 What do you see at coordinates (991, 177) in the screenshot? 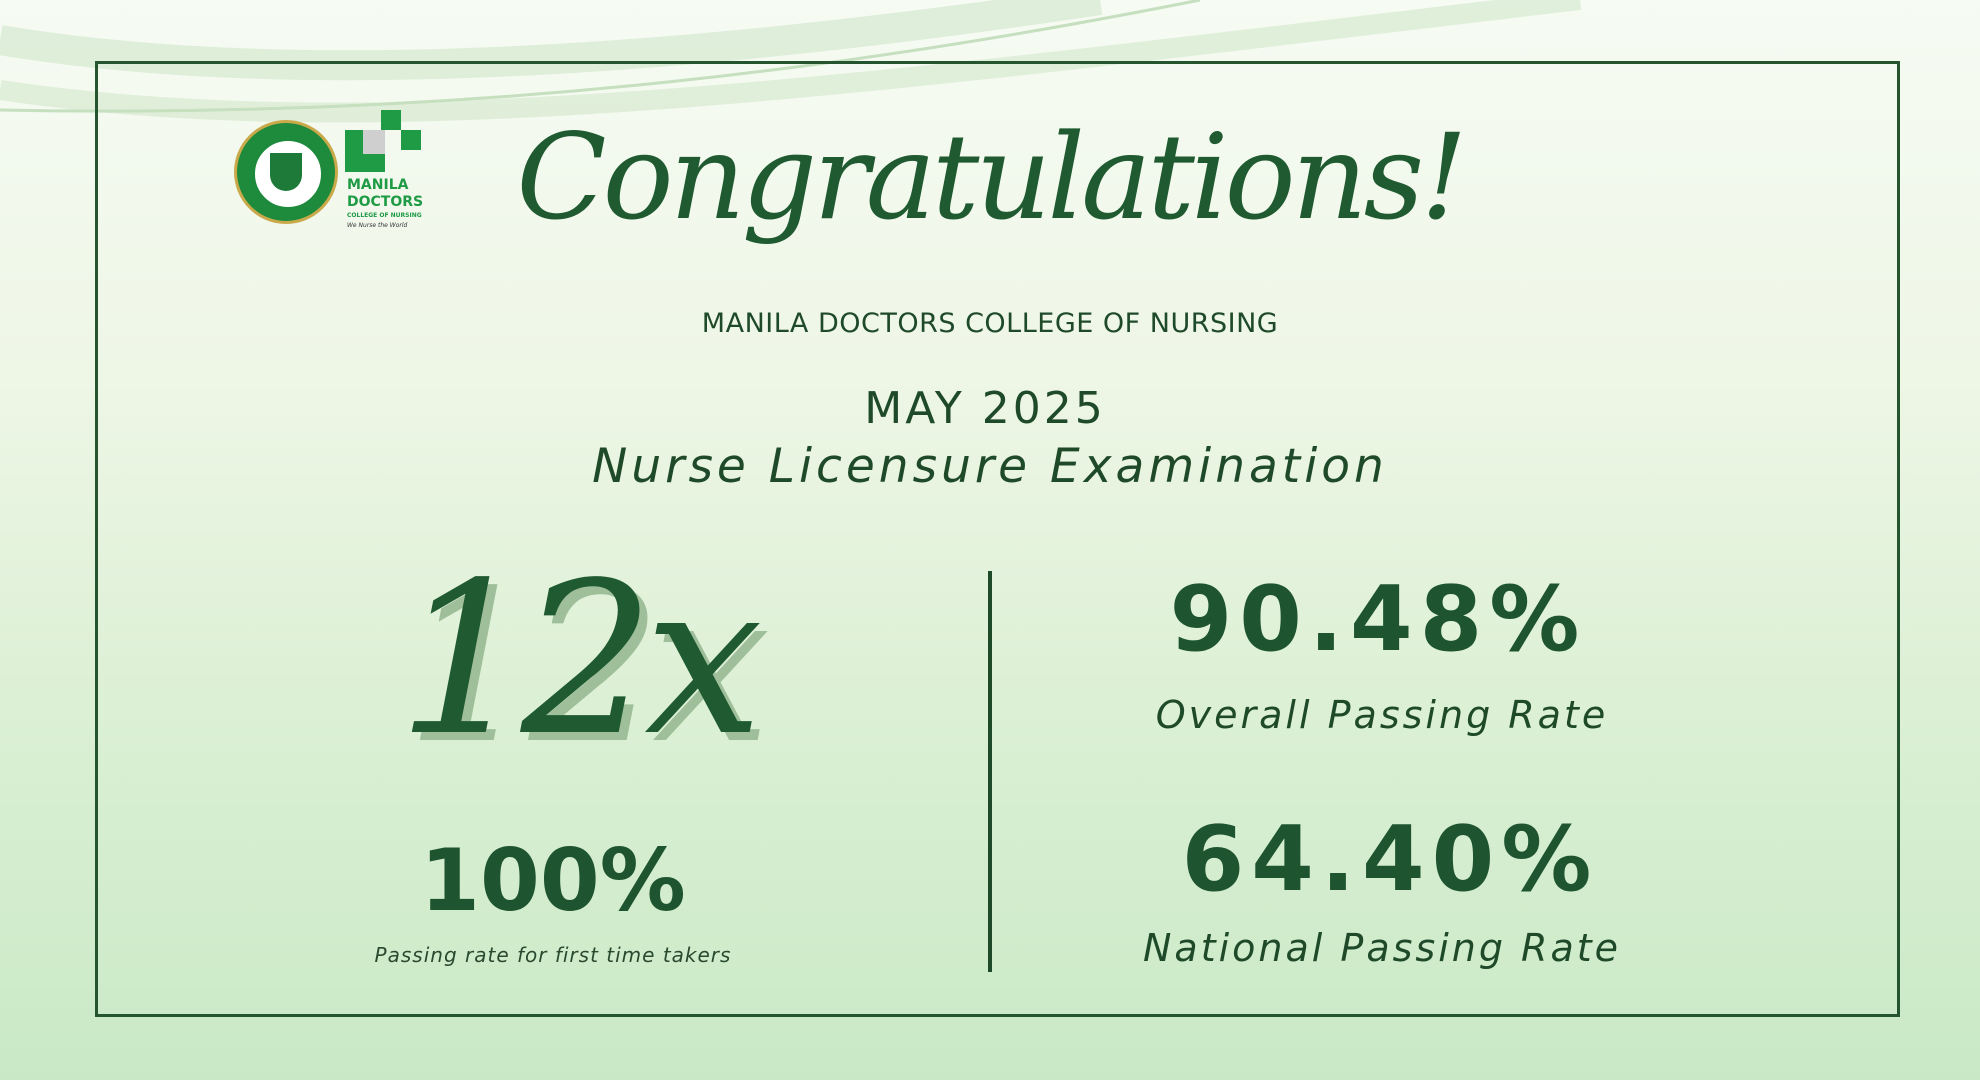
I see `heading: Congratulations!` at bounding box center [991, 177].